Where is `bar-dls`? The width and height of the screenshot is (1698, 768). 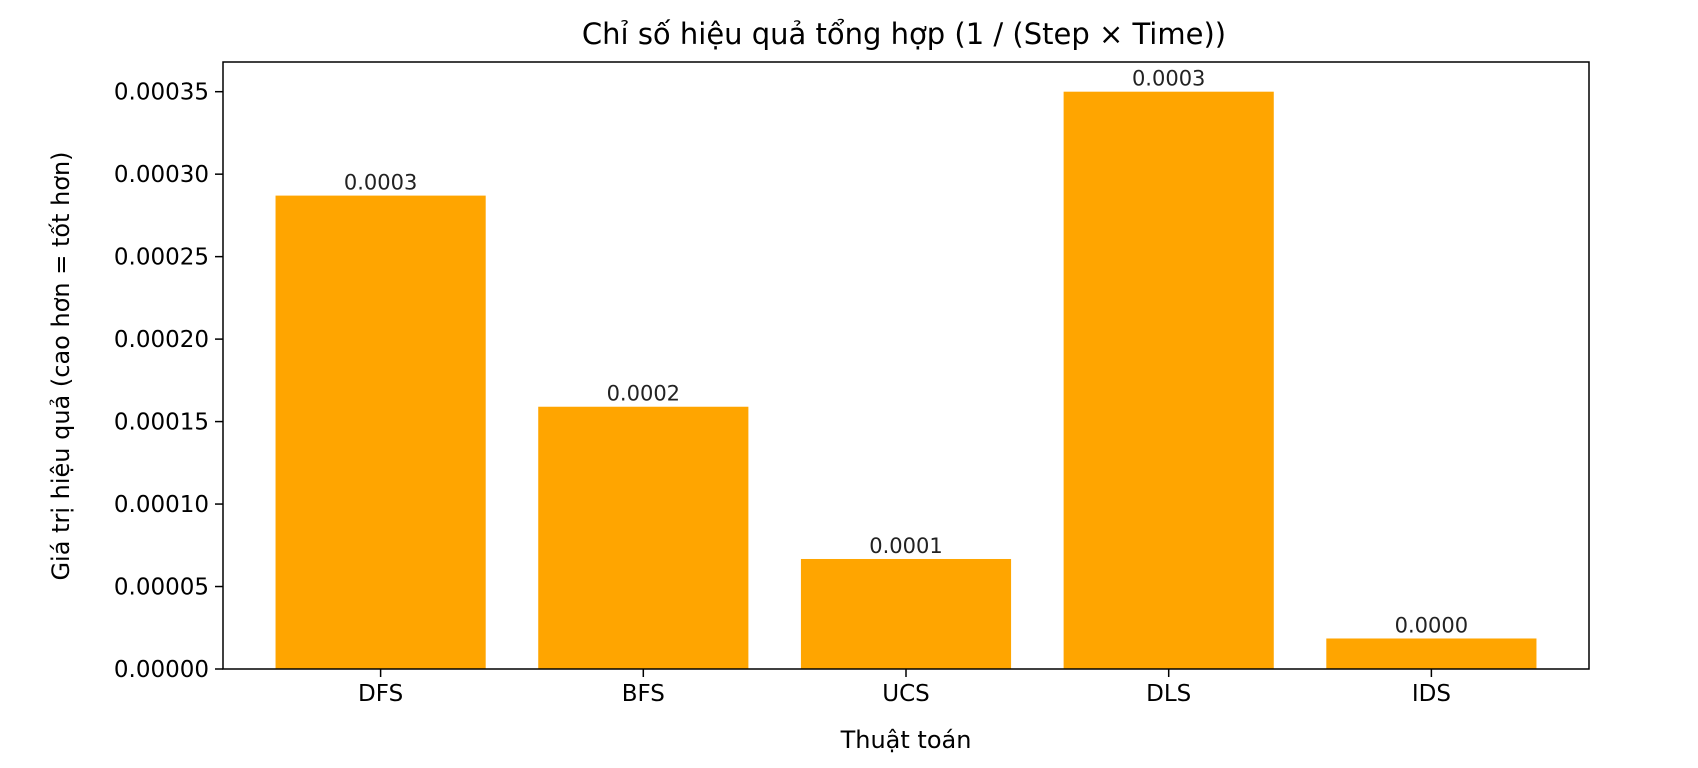 bar-dls is located at coordinates (1168, 380).